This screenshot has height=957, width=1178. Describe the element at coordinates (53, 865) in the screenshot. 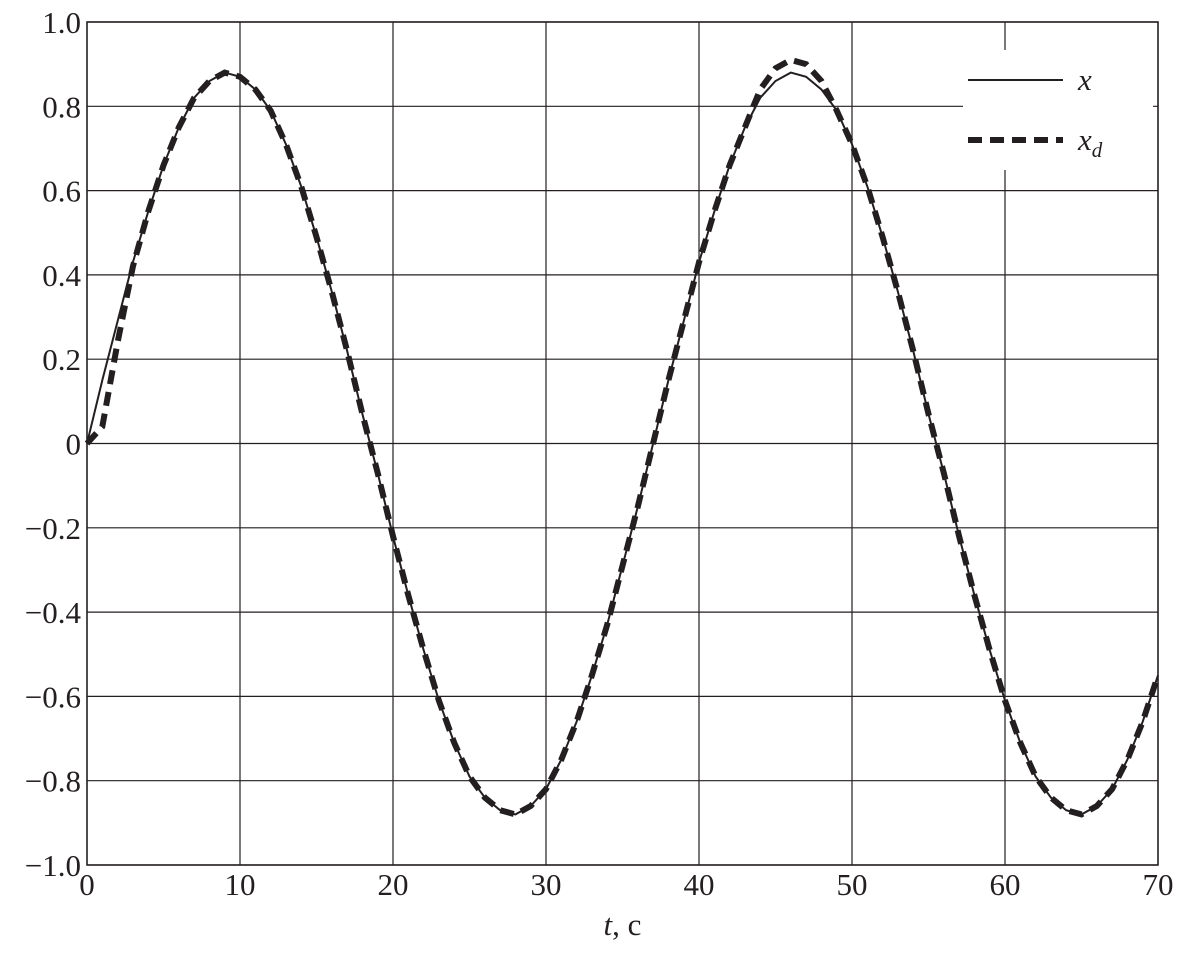

I see `y-tick-label: −1.0` at that location.